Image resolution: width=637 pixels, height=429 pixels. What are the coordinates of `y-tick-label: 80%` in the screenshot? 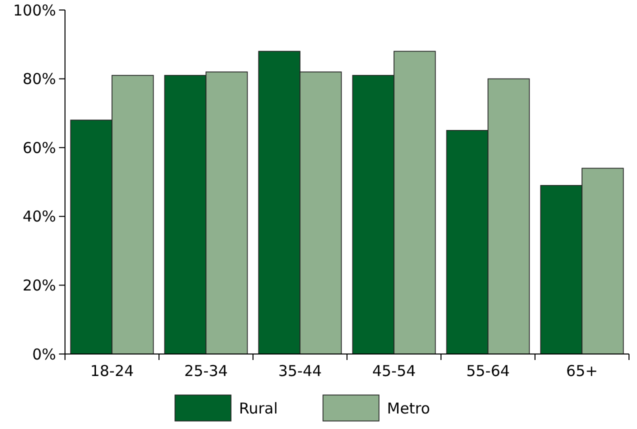 It's located at (39, 79).